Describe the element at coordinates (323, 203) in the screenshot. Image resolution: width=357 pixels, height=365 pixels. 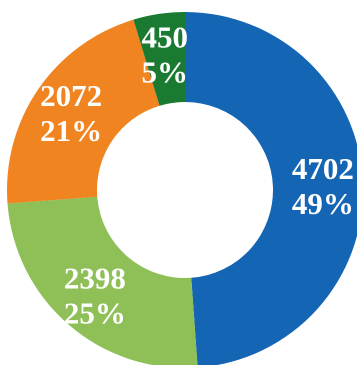
I see `slice-percent-label: 49%` at that location.